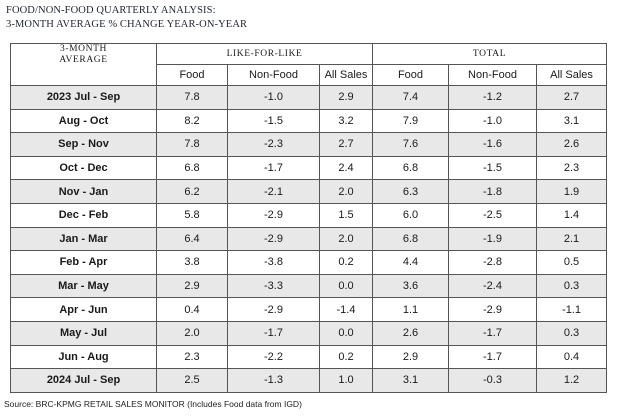 Image resolution: width=617 pixels, height=417 pixels. What do you see at coordinates (410, 309) in the screenshot?
I see `value-cell: 1.1` at bounding box center [410, 309].